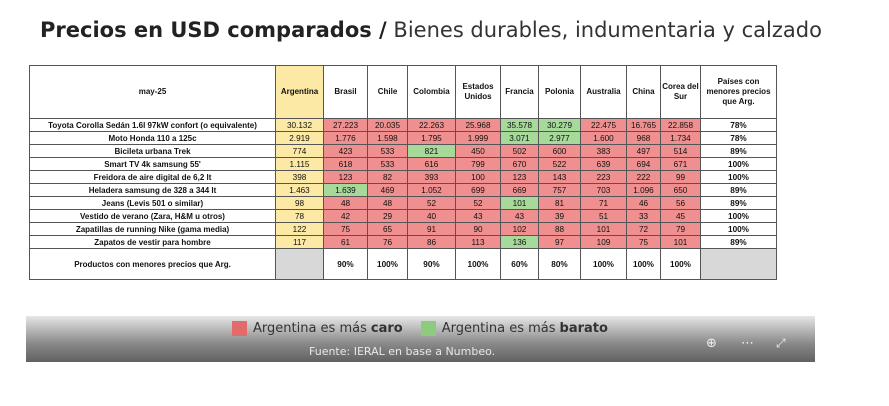  What do you see at coordinates (680, 229) in the screenshot?
I see `price-cell: 79` at bounding box center [680, 229].